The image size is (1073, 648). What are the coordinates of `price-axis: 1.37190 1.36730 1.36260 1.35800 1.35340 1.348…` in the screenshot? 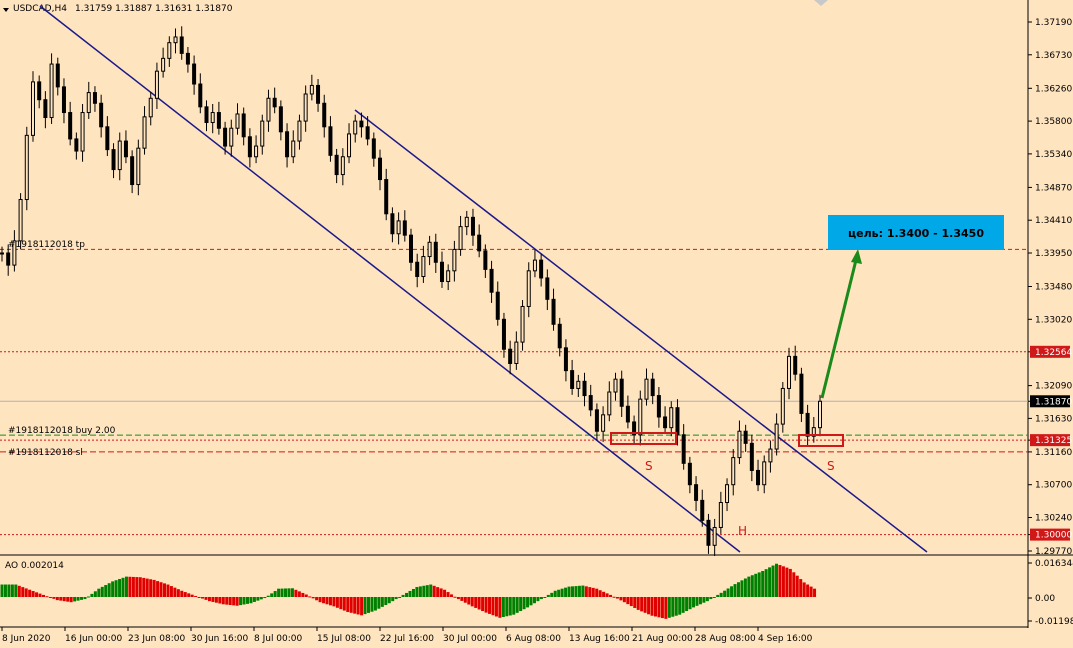 It's located at (1050, 287).